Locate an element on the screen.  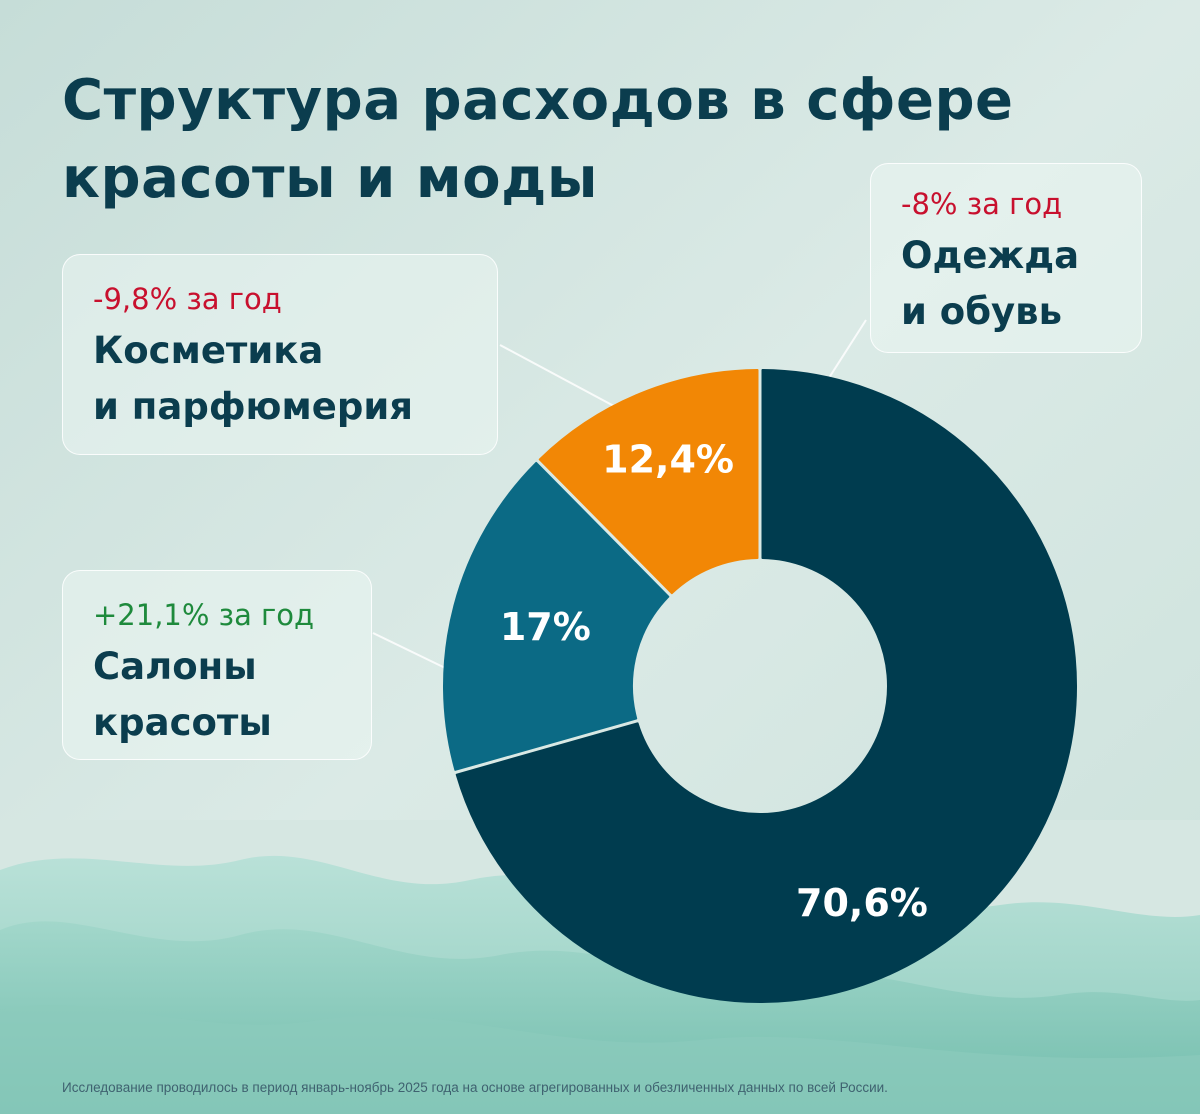
callout-salons: +21,1% за год Салоны красоты is located at coordinates (217, 665).